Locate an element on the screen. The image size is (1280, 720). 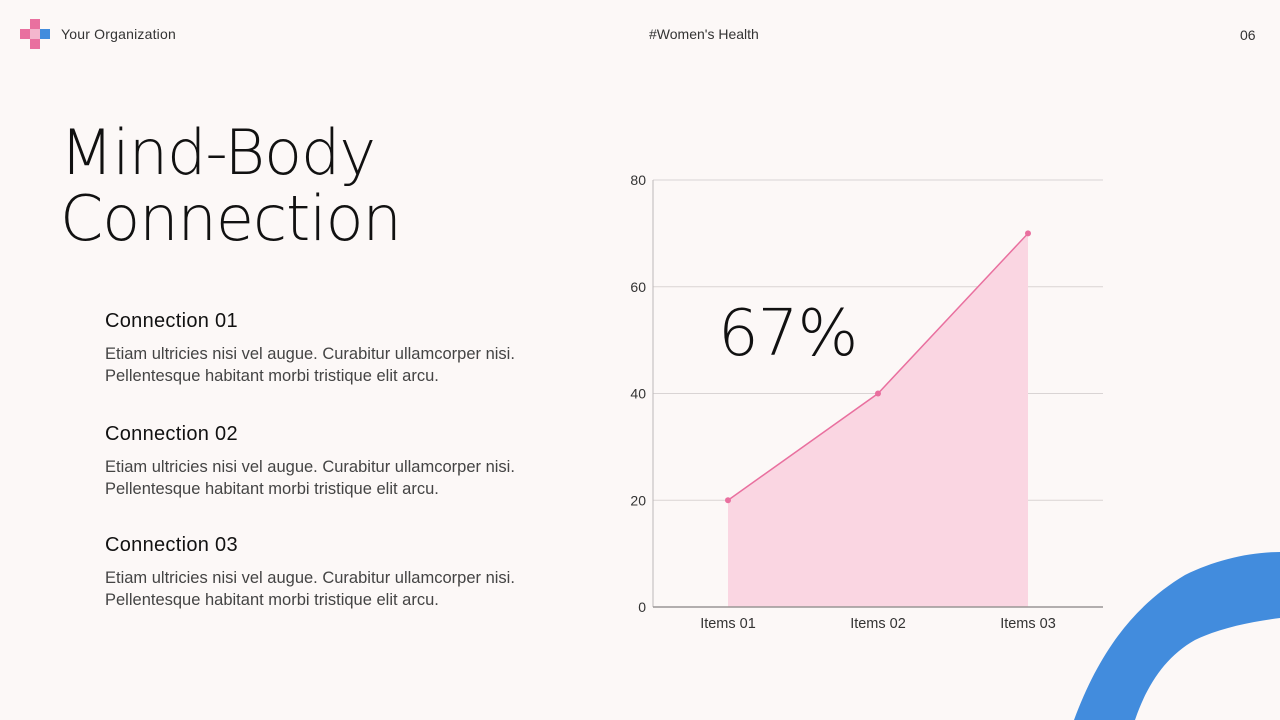
connection-heading: Connection 02 is located at coordinates (171, 434).